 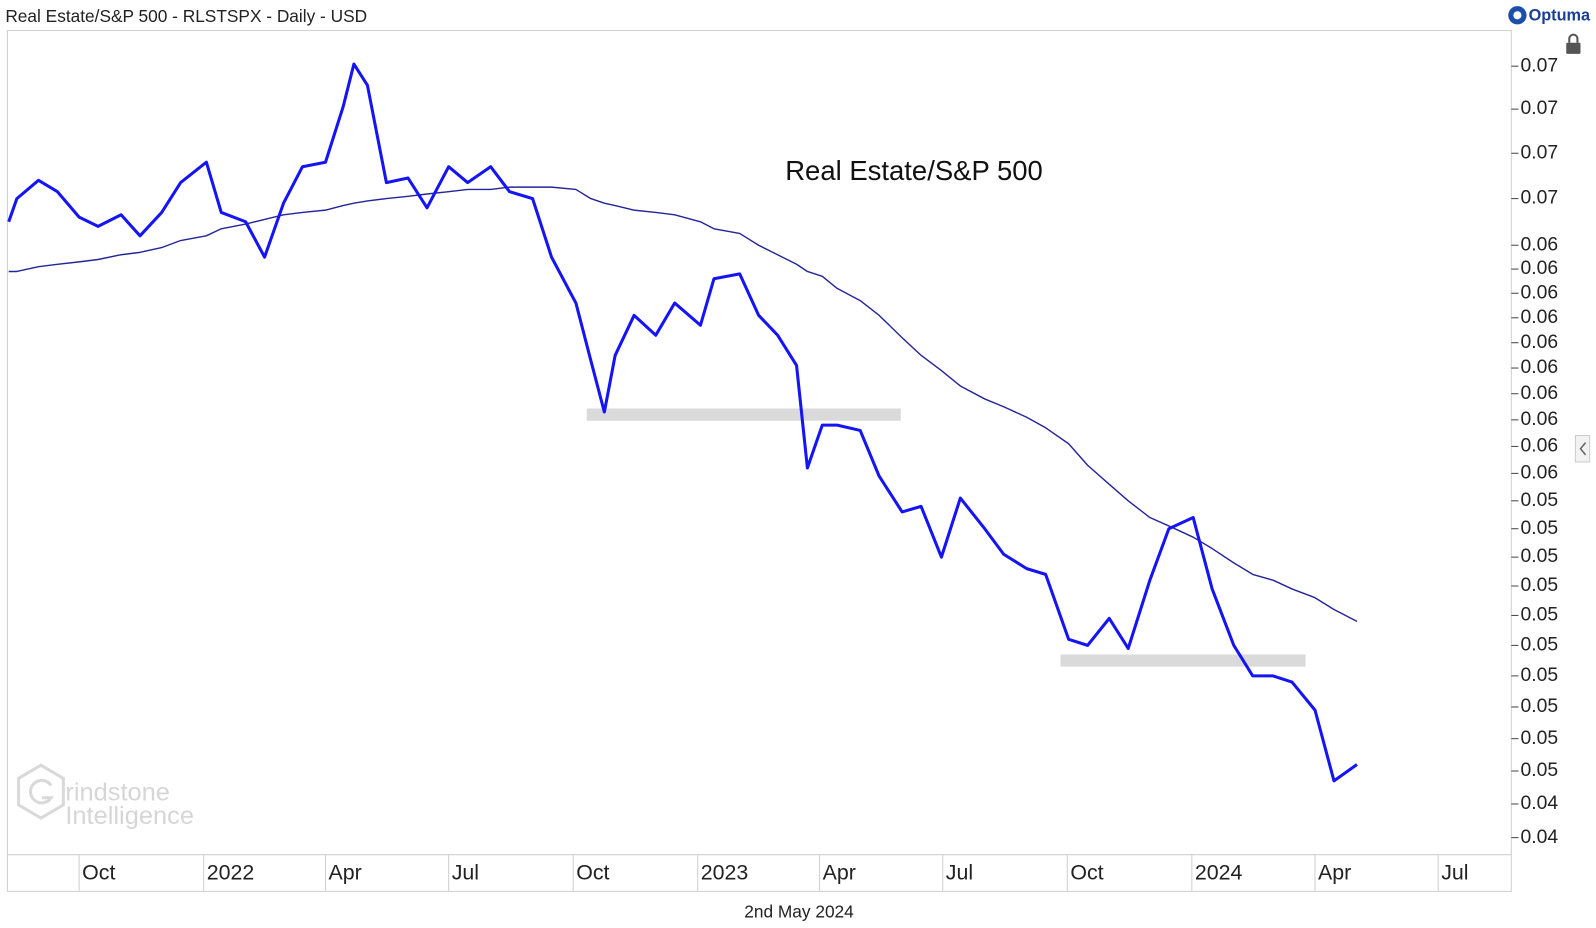 I want to click on lock-icon, so click(x=1573, y=43).